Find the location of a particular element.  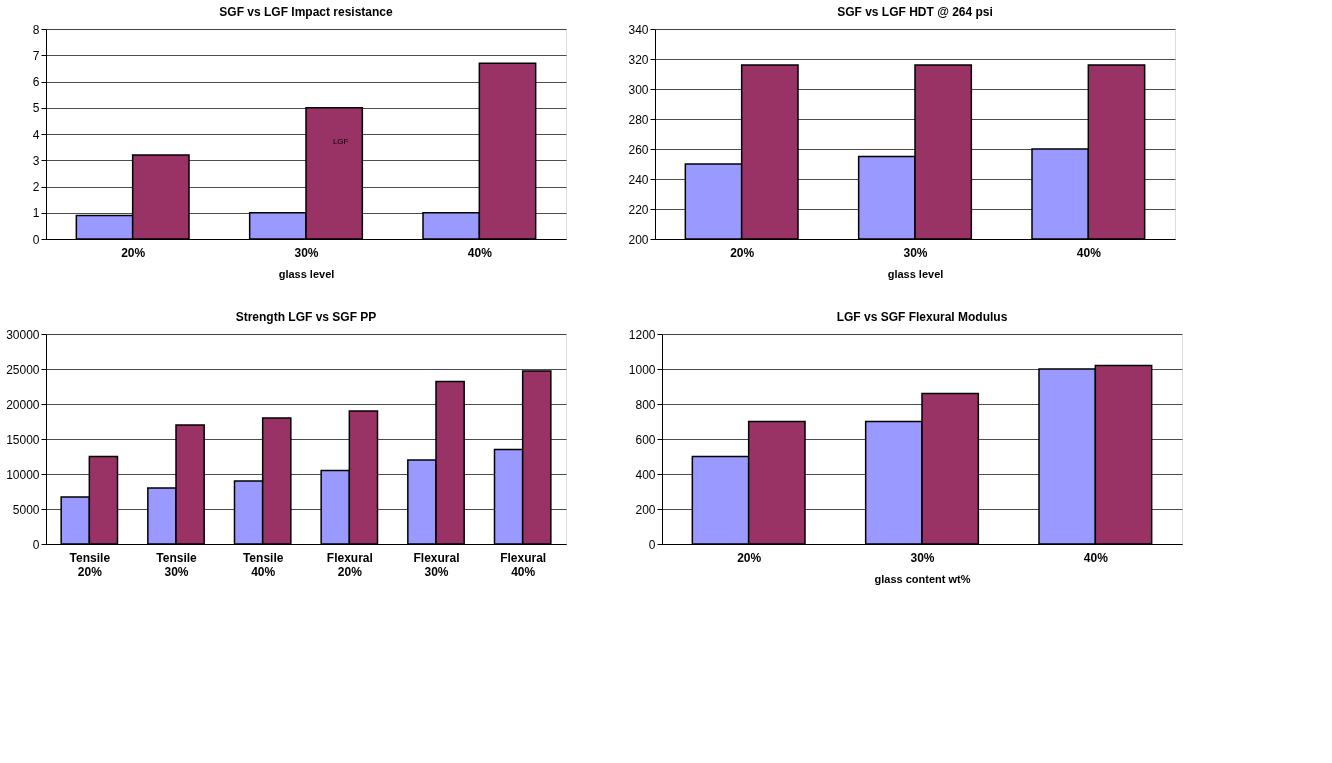

y-tick-label: 25000 is located at coordinates (23, 369).